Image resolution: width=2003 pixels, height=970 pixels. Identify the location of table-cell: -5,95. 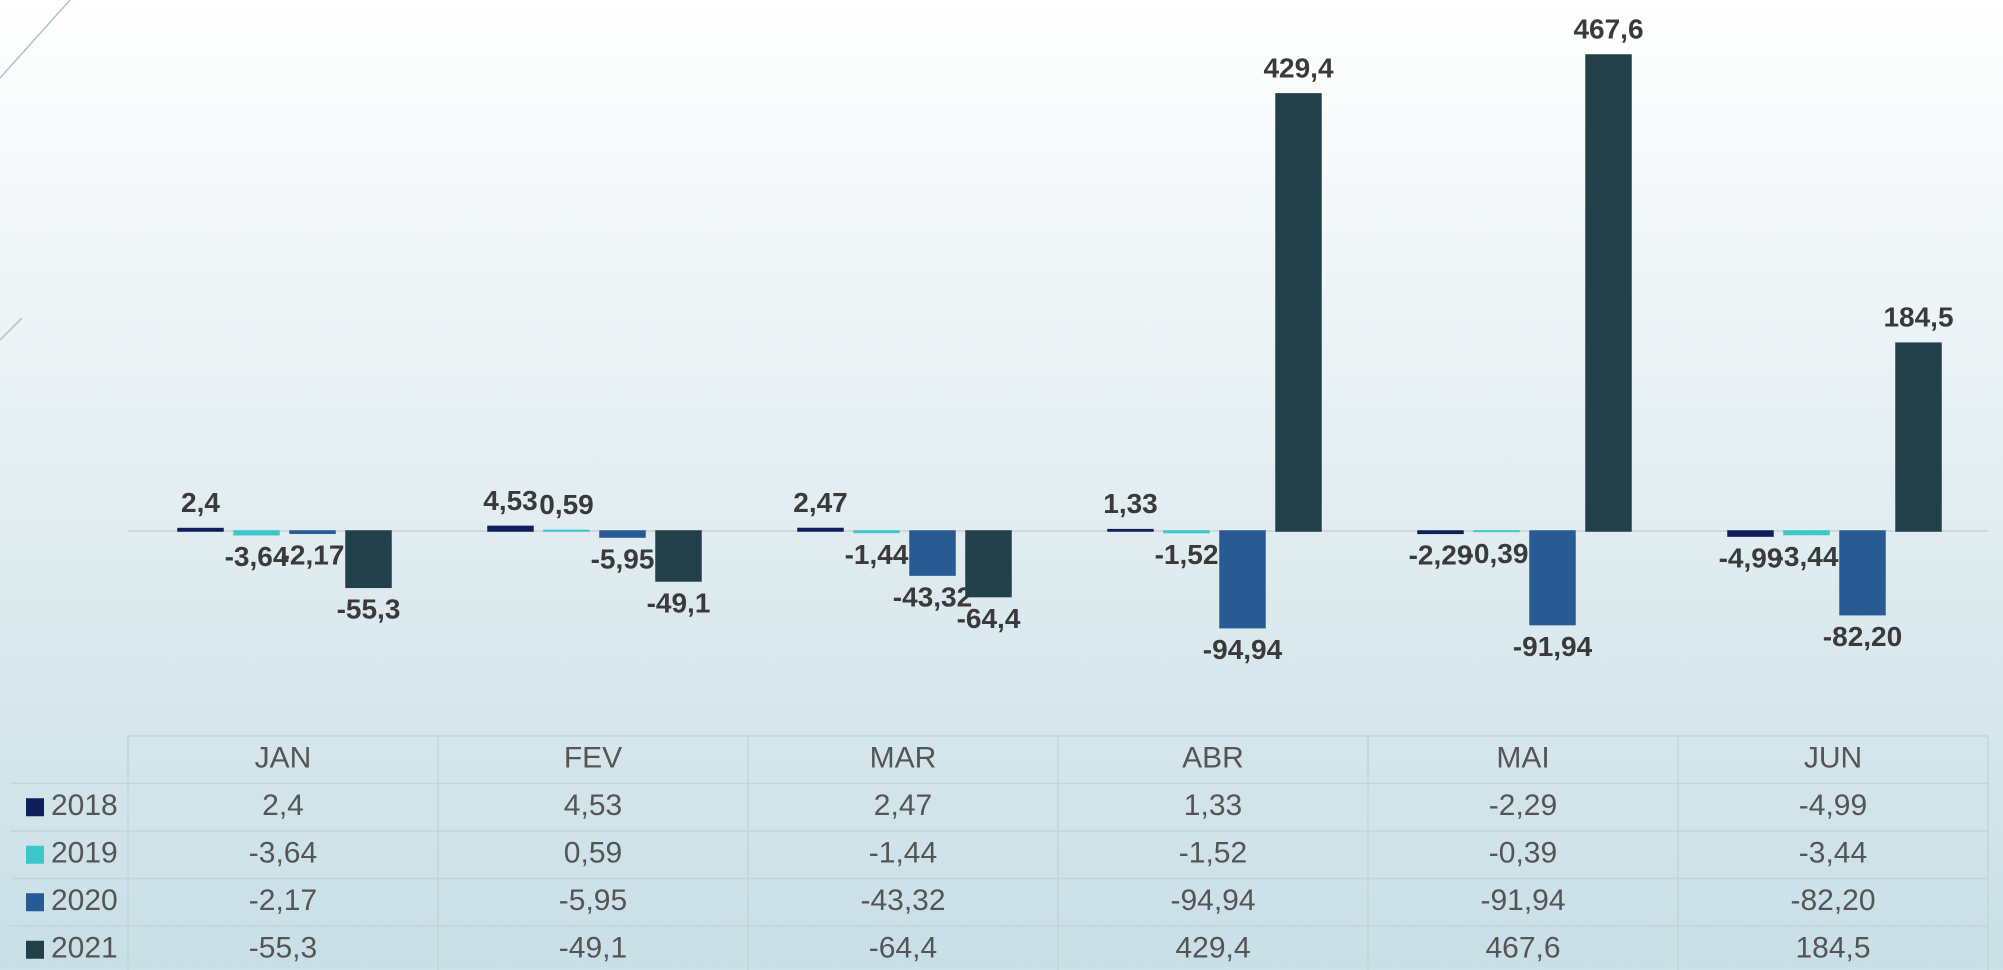
(593, 900).